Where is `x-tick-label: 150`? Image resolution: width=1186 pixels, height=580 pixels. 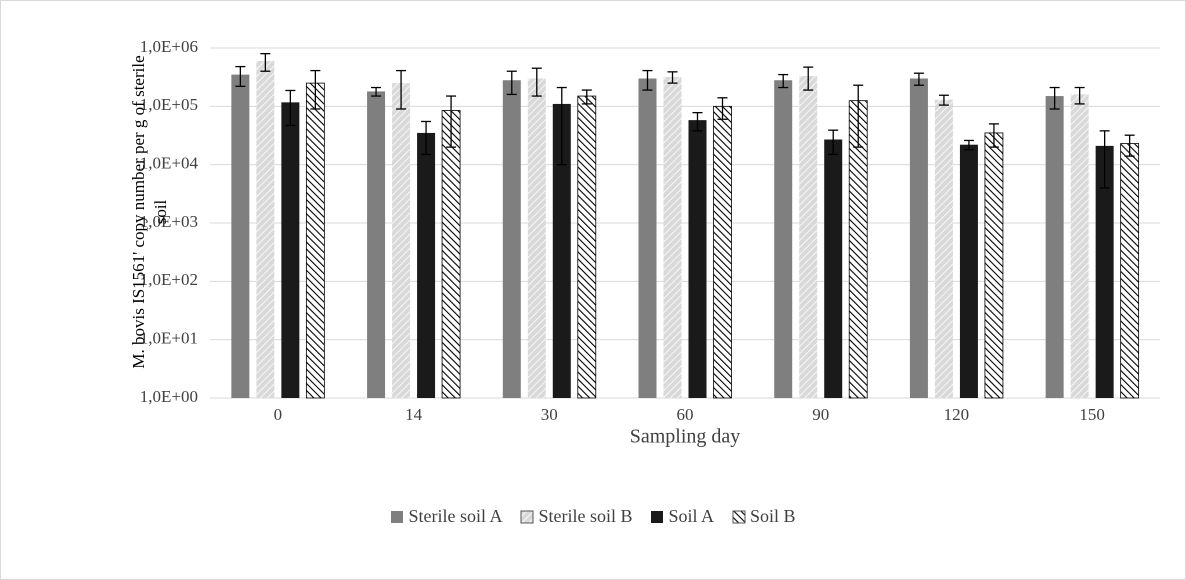 x-tick-label: 150 is located at coordinates (1092, 414).